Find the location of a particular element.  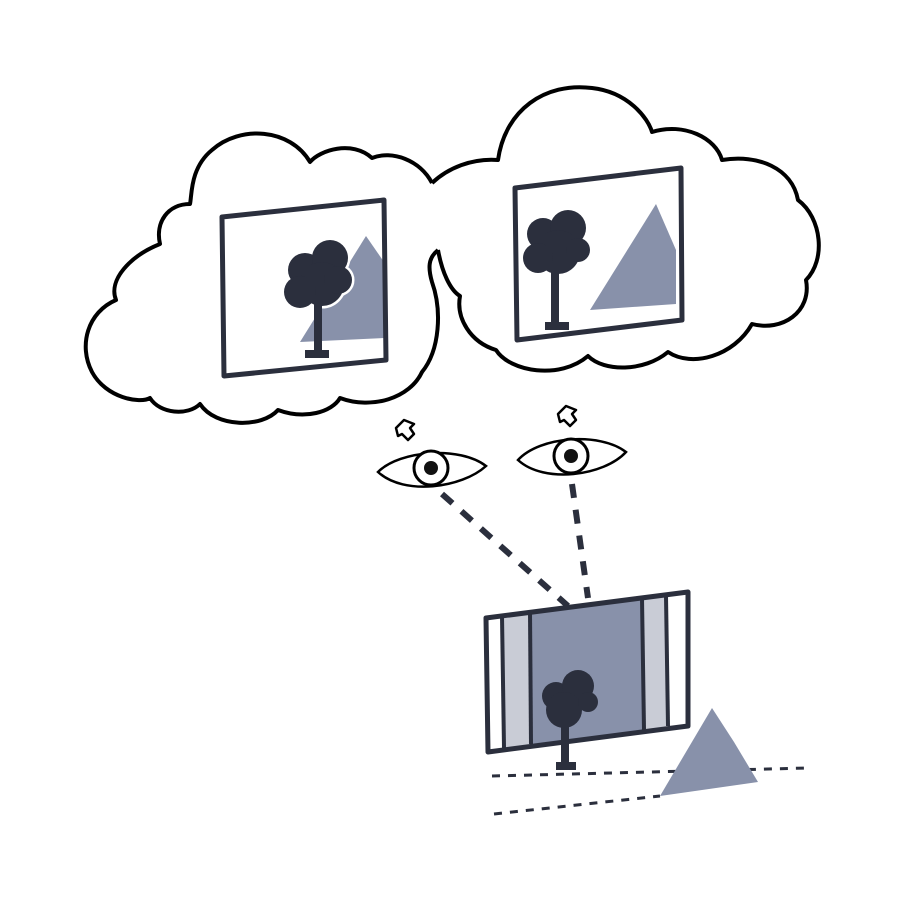

view-frame-border is located at coordinates (587, 672).